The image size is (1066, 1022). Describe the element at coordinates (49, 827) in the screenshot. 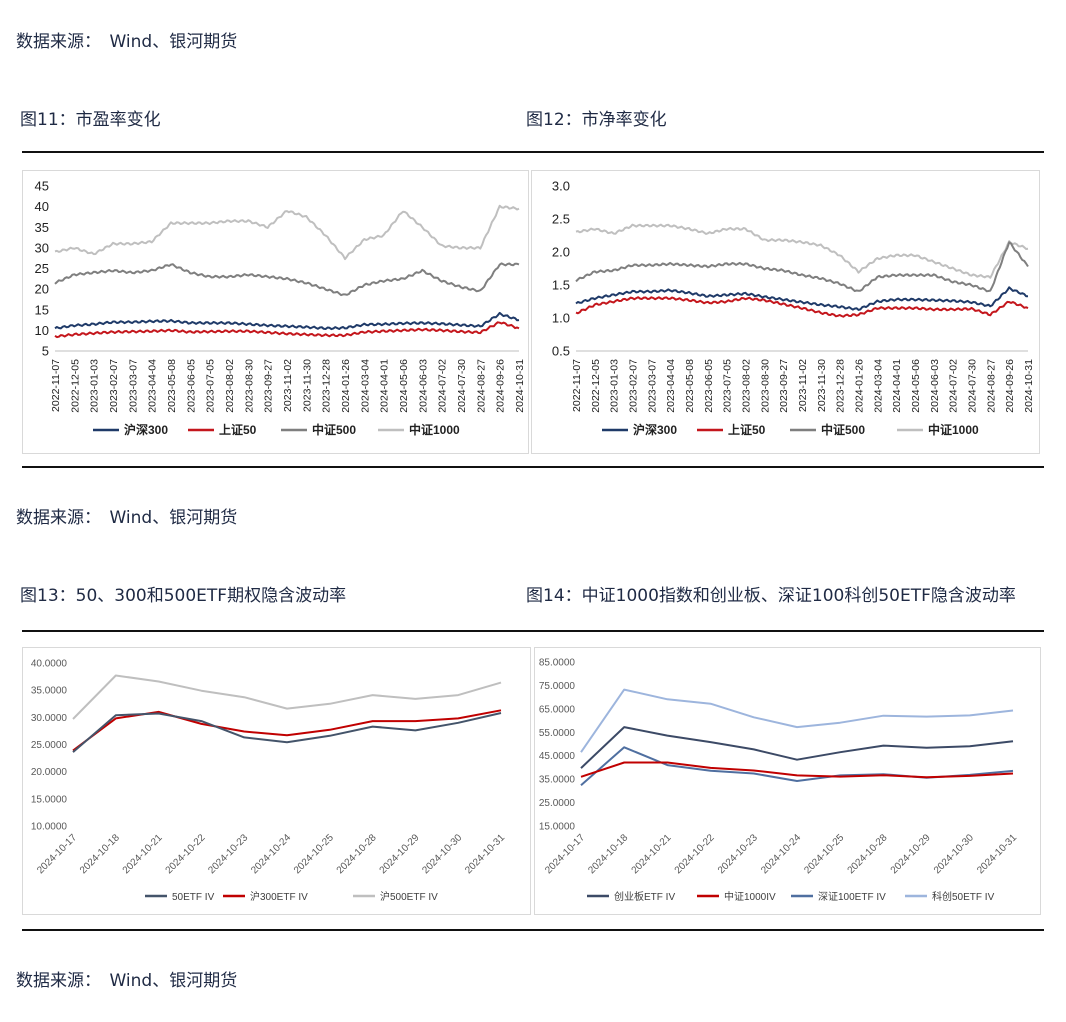

I see `y-tick-label: 10.0000` at that location.